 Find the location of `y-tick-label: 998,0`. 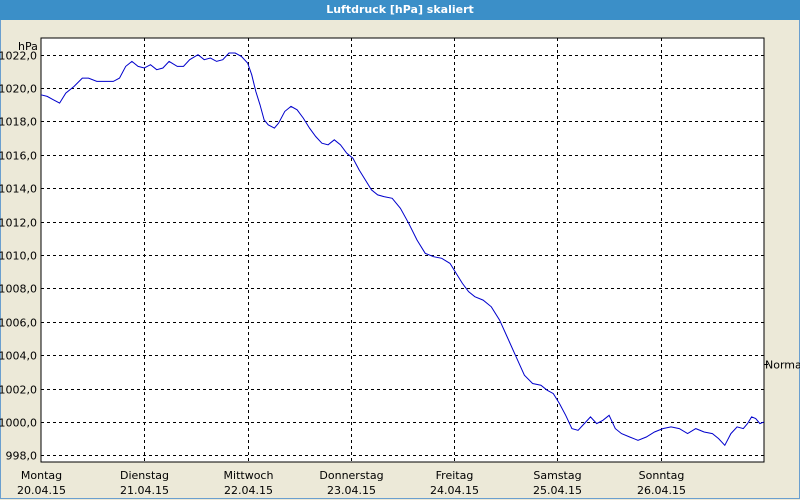

y-tick-label: 998,0 is located at coordinates (22, 456).